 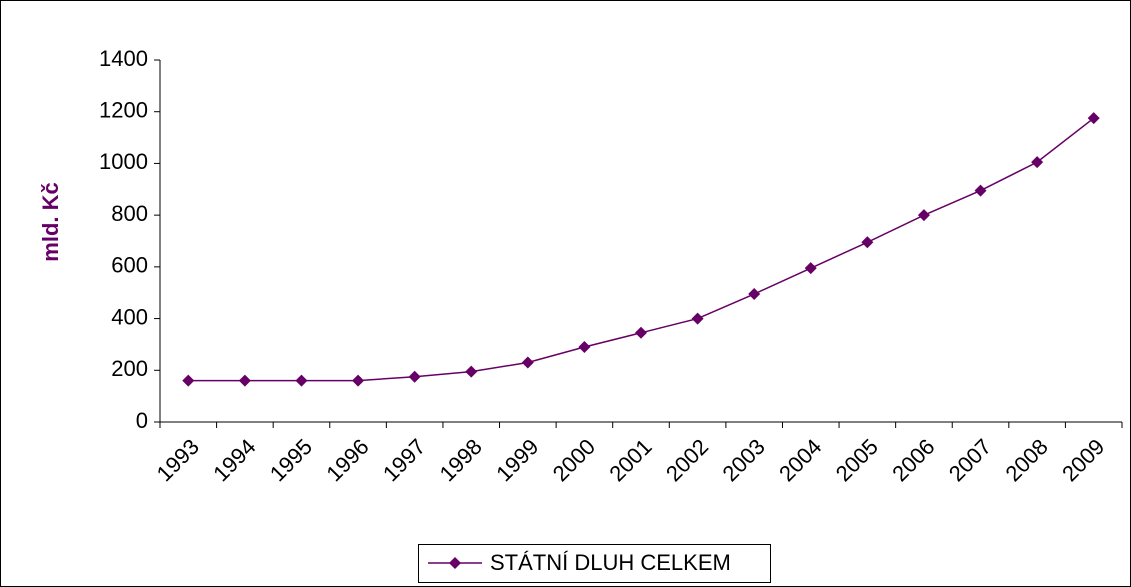 I want to click on legend-marker, so click(x=455, y=563).